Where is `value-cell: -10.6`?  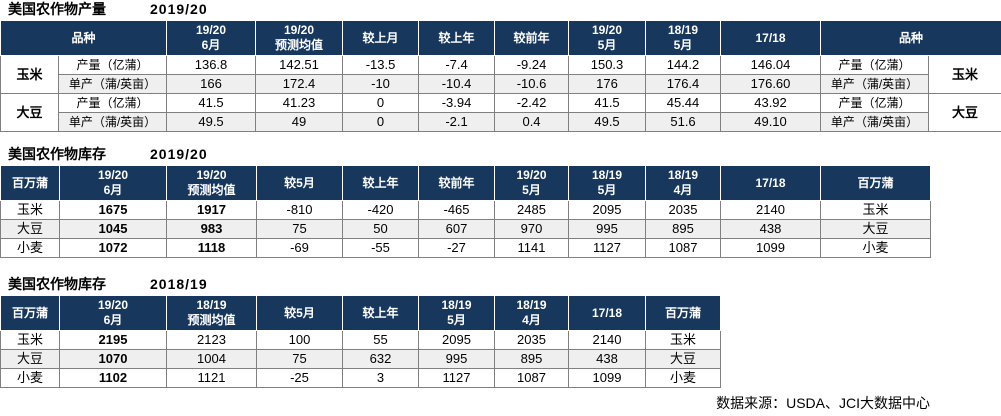
value-cell: -10.6 is located at coordinates (532, 84).